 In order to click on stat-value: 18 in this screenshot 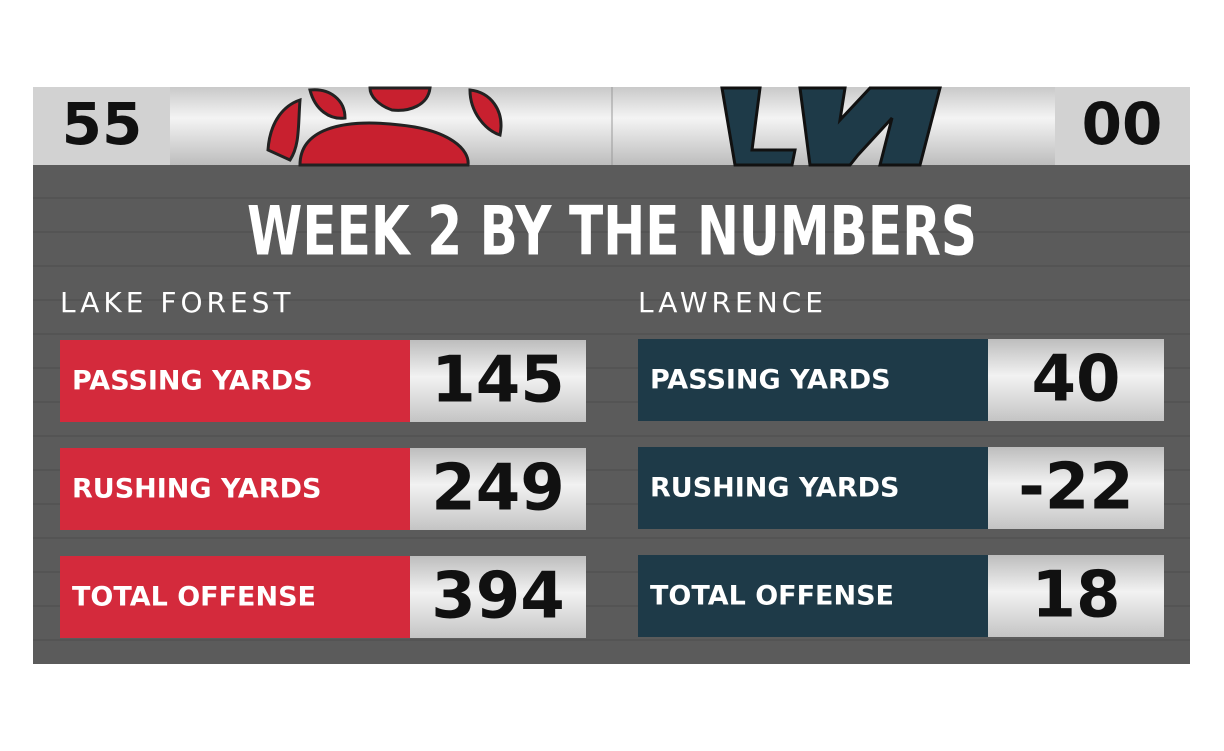, I will do `click(1075, 596)`.